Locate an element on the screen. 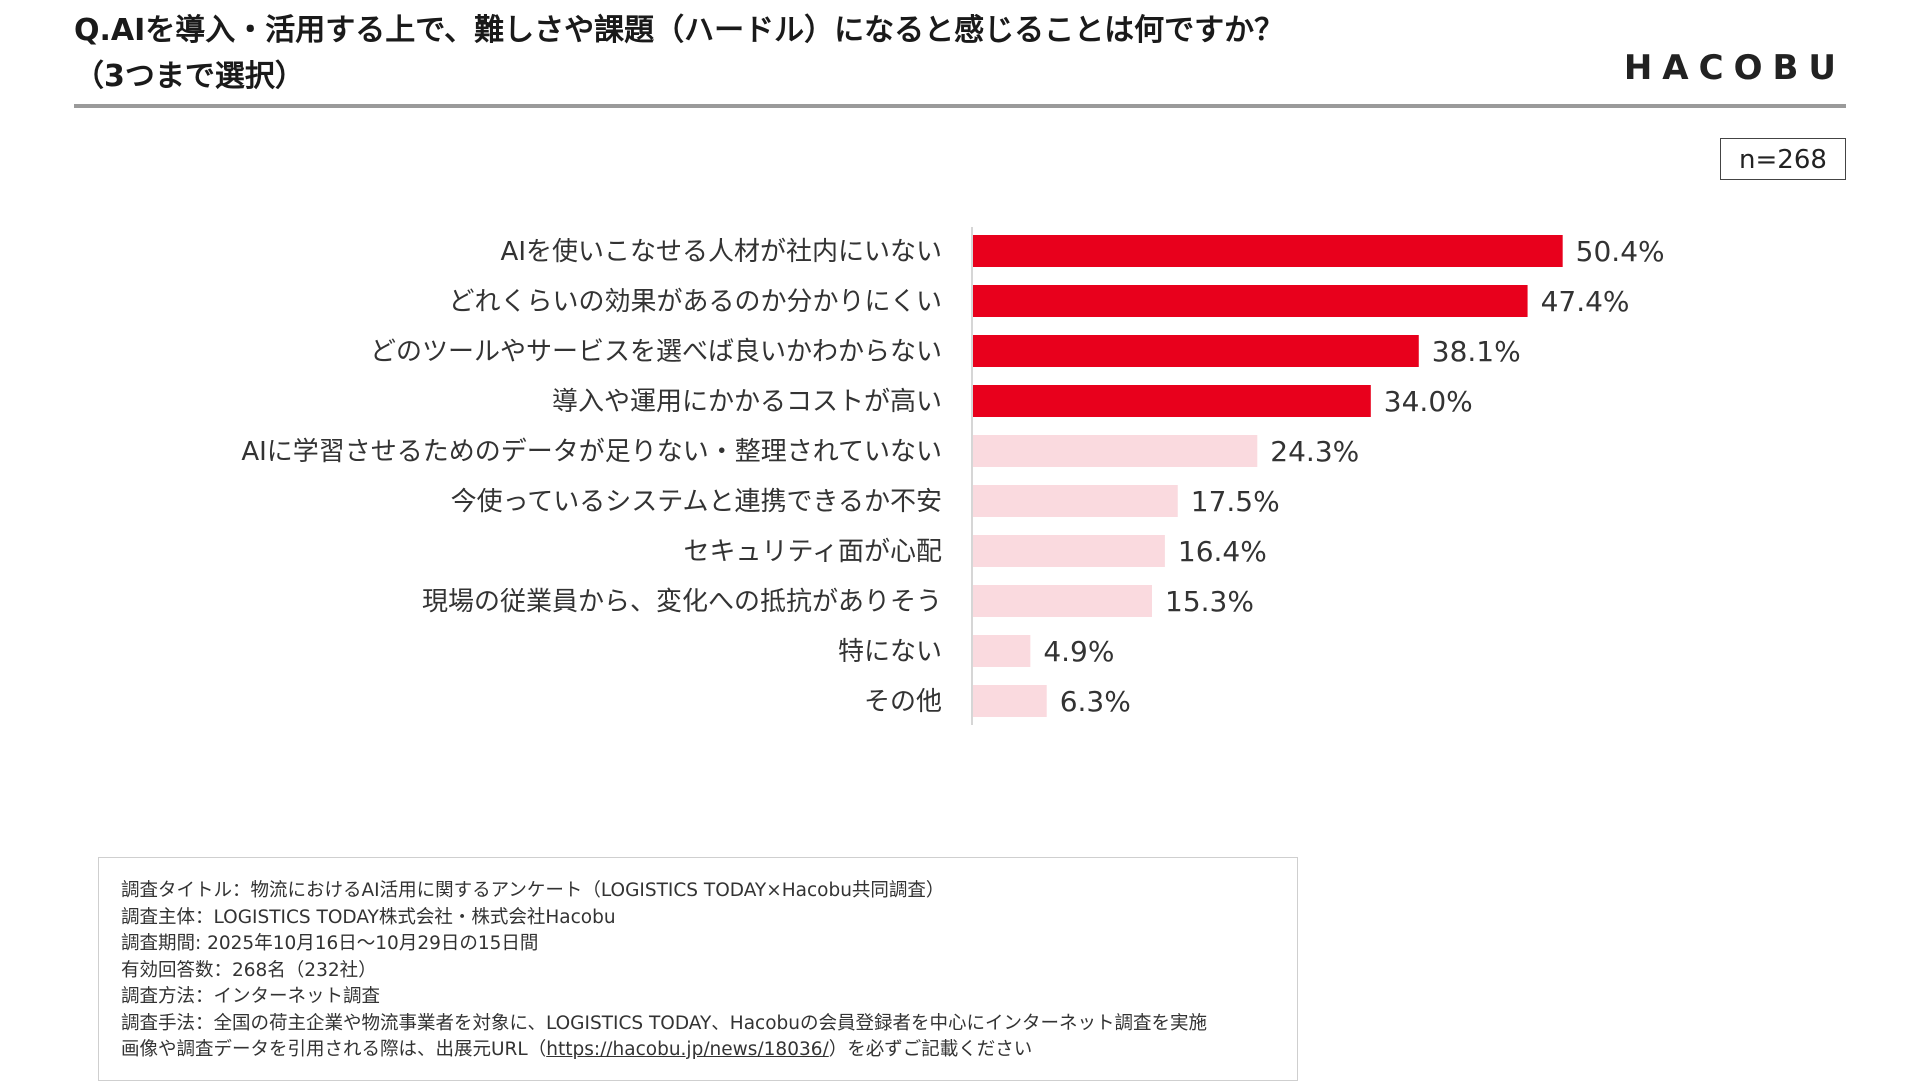 The height and width of the screenshot is (1081, 1920). category-label: 導入や運用にかかるコストが高い is located at coordinates (747, 402).